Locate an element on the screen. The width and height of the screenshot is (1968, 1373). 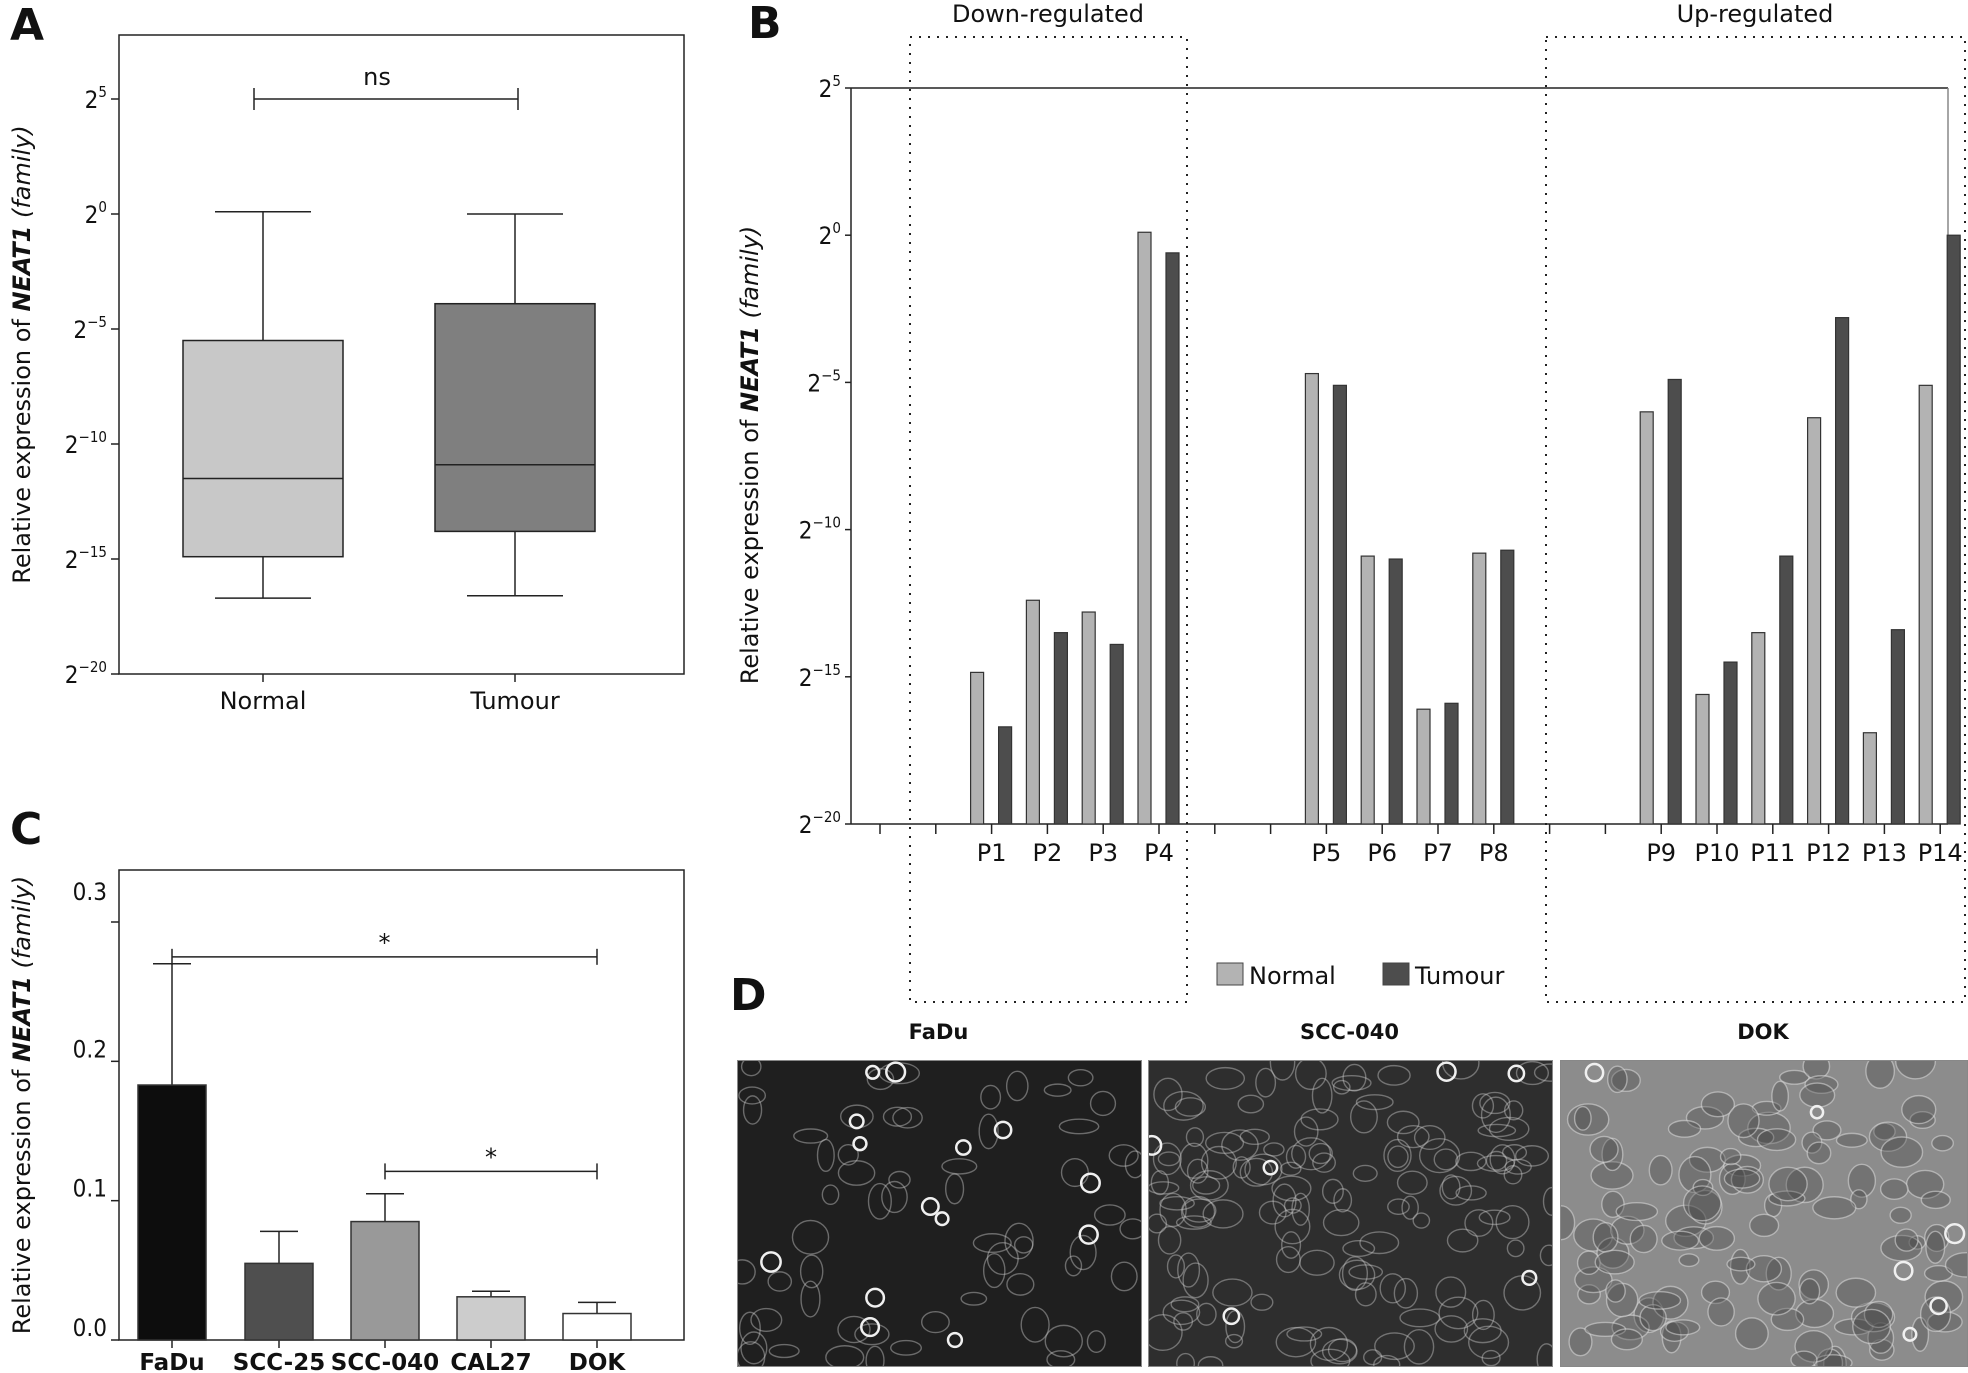
x-tick-label: P11 is located at coordinates (1772, 853).